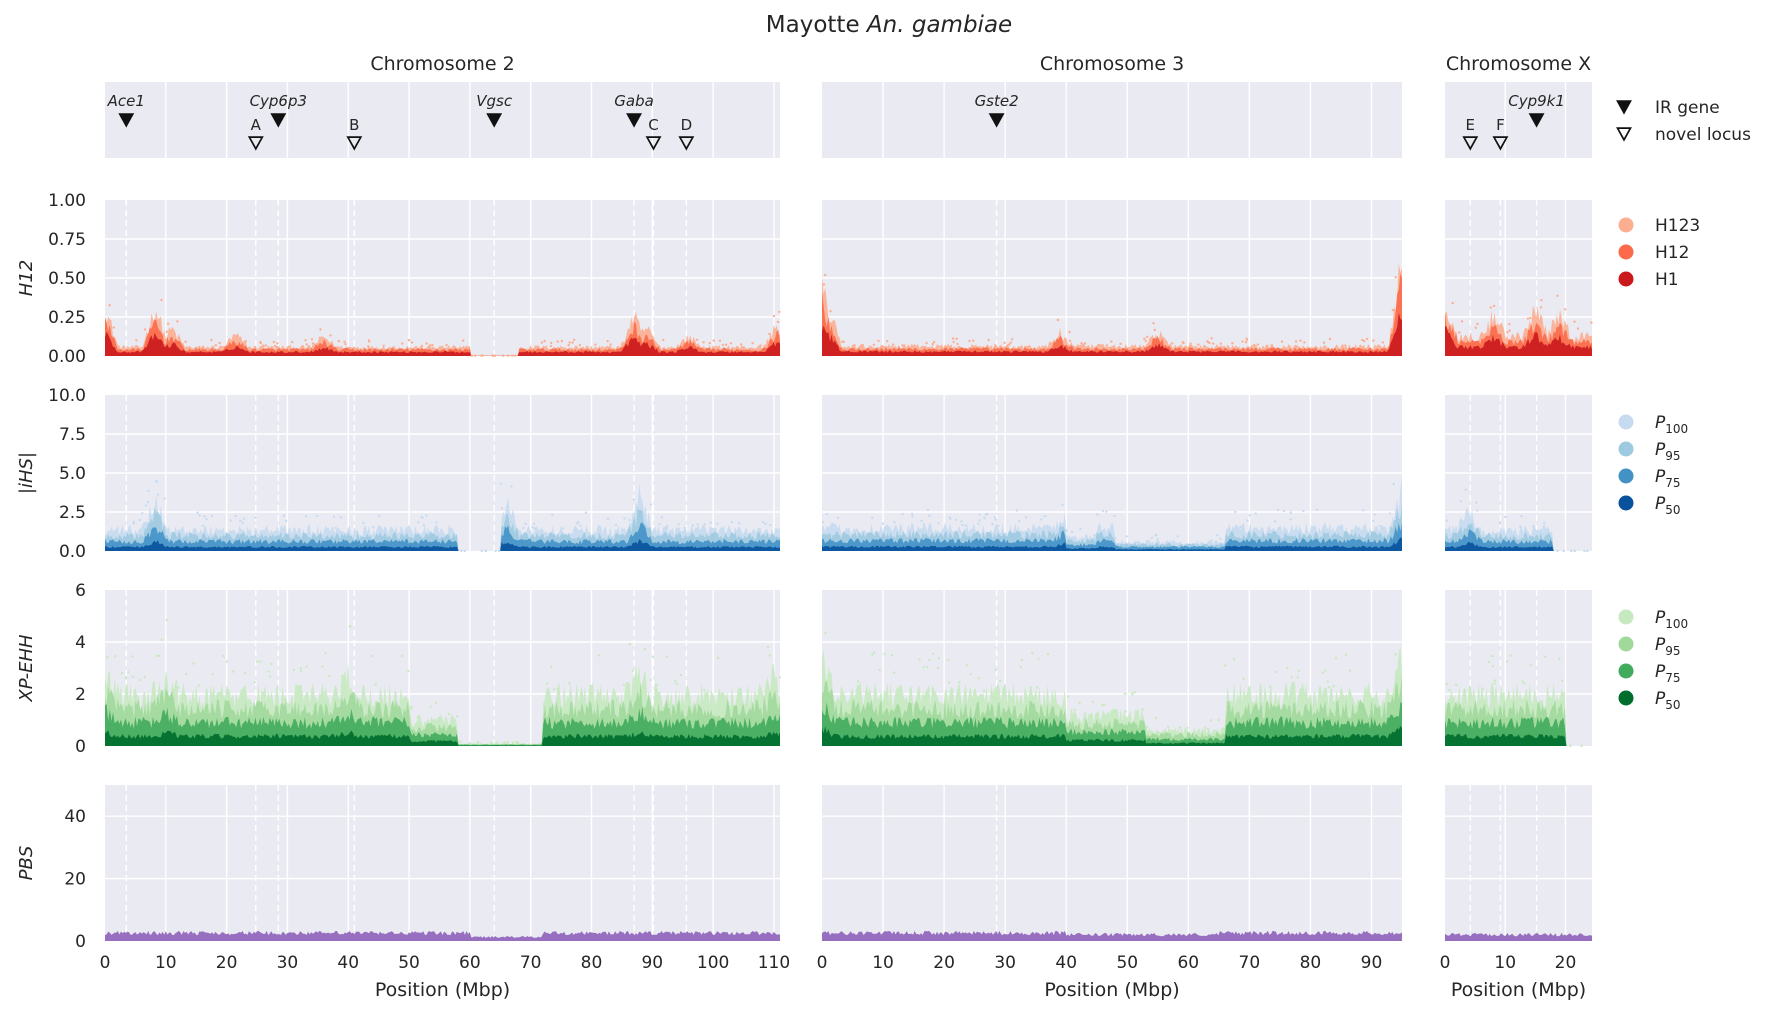 Image resolution: width=1778 pixels, height=1012 pixels. What do you see at coordinates (67, 318) in the screenshot?
I see `y-tick-label: 0.25` at bounding box center [67, 318].